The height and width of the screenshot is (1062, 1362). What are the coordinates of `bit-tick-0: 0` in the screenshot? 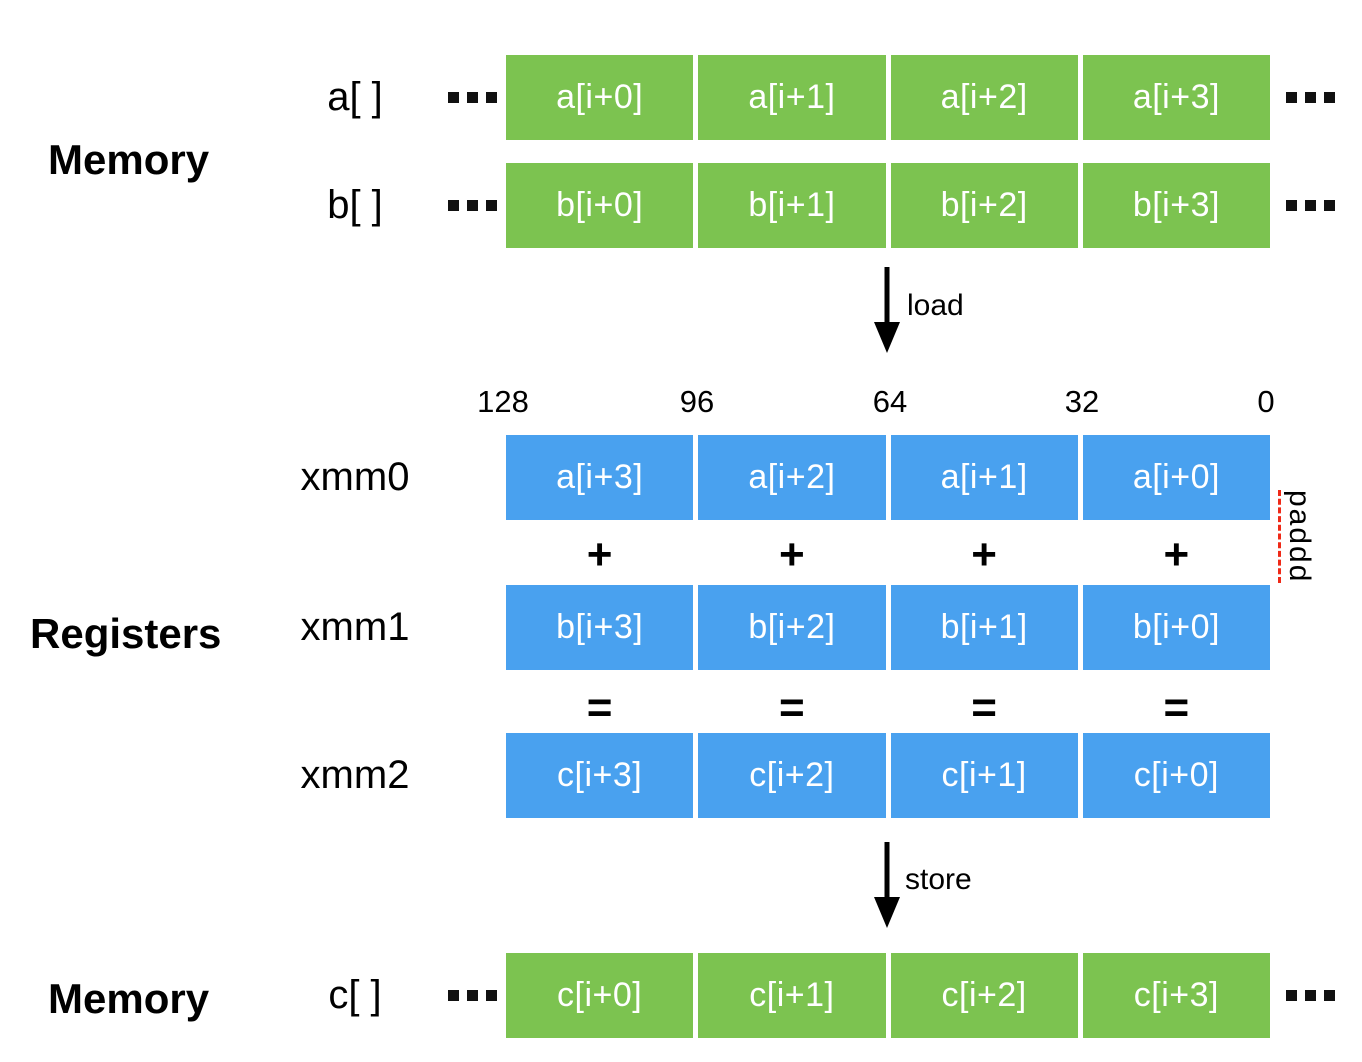 It's located at (1266, 401).